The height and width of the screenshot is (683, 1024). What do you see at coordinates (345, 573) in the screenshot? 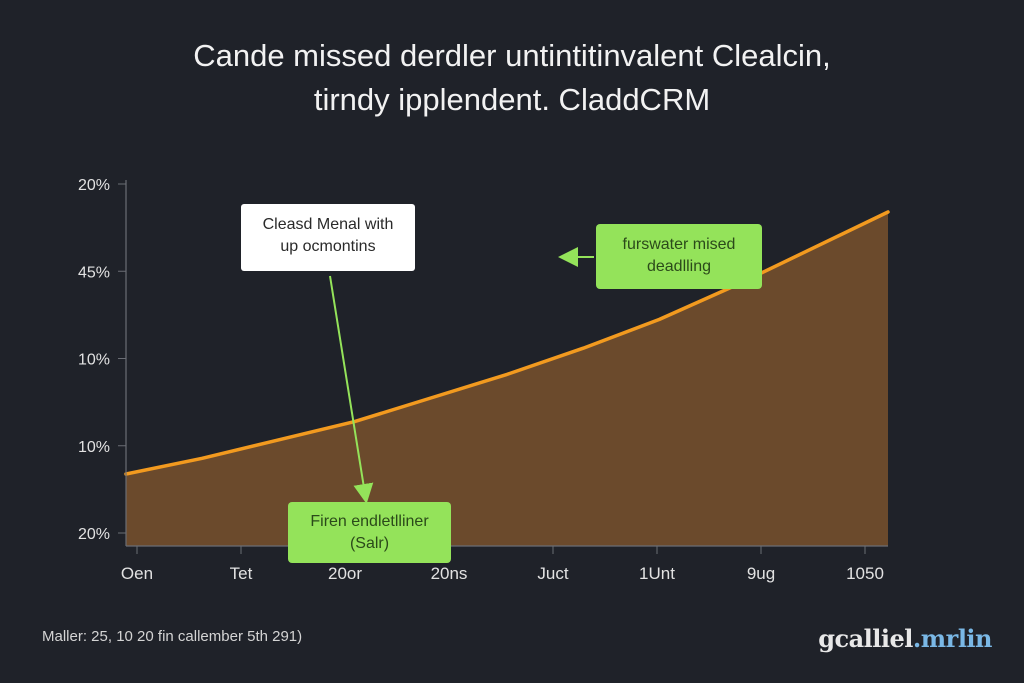
I see `x-tick-label: 20or` at bounding box center [345, 573].